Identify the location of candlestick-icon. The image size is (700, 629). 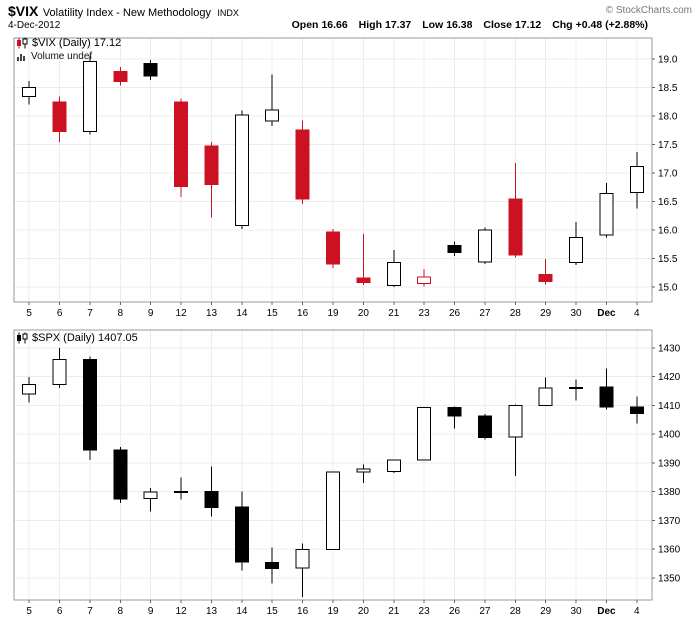
(22, 43).